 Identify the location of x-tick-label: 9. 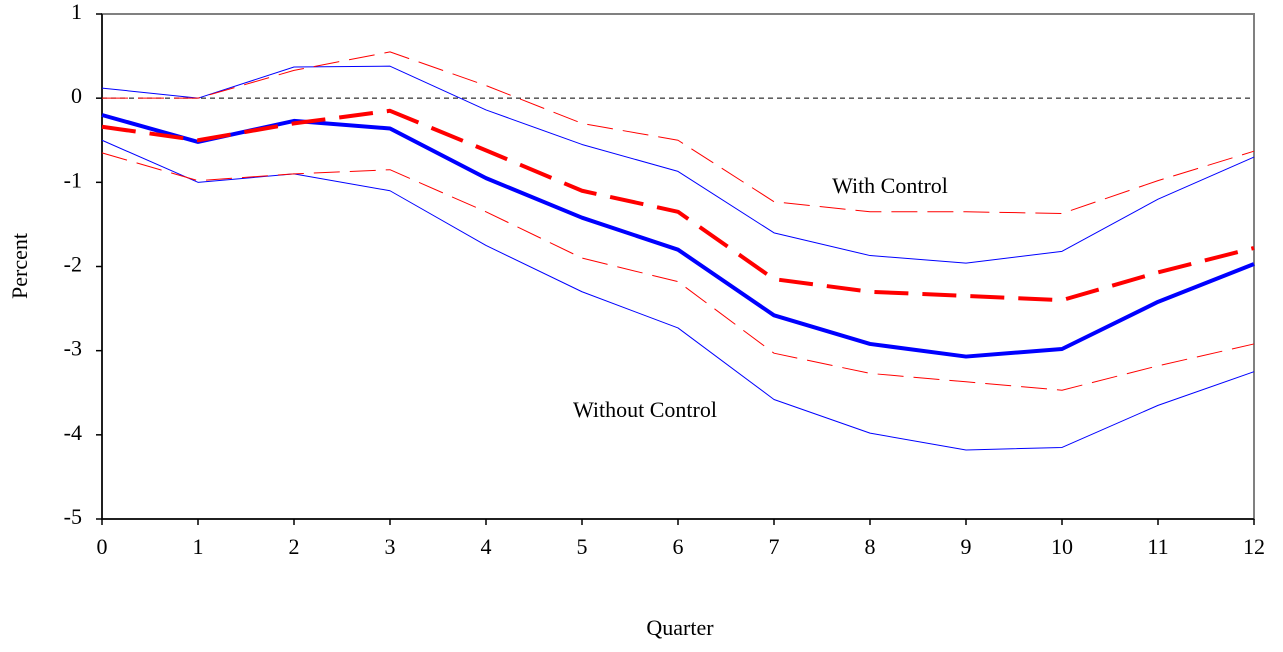
(966, 546).